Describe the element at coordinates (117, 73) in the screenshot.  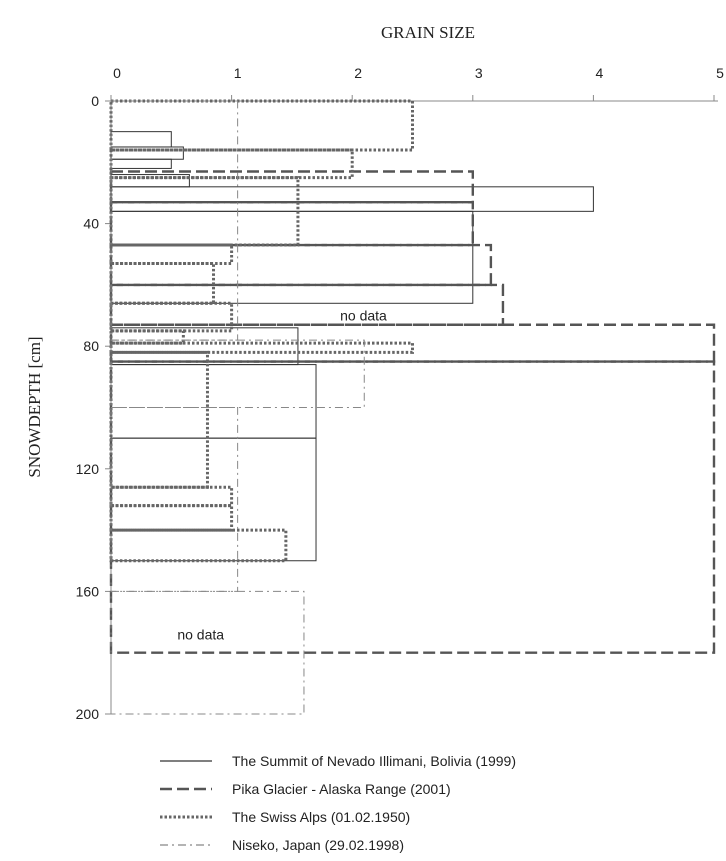
I see `x-tick-label: 0` at that location.